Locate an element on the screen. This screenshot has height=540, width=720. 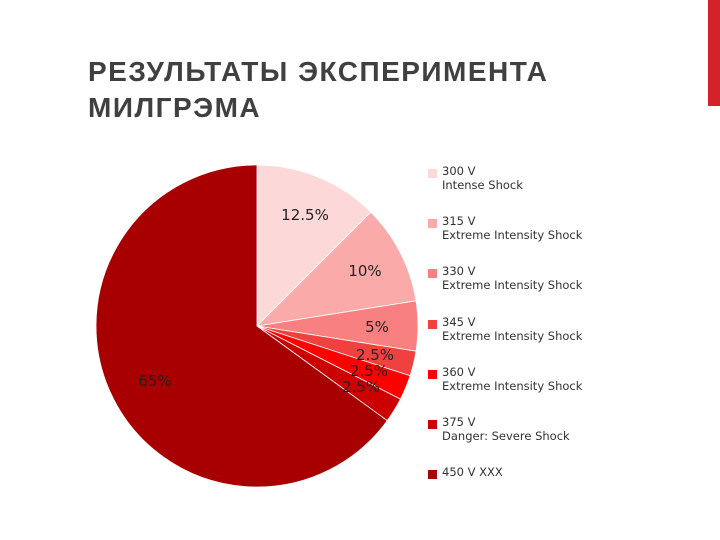
legend-label: 300 V Intense Shock is located at coordinates (482, 178).